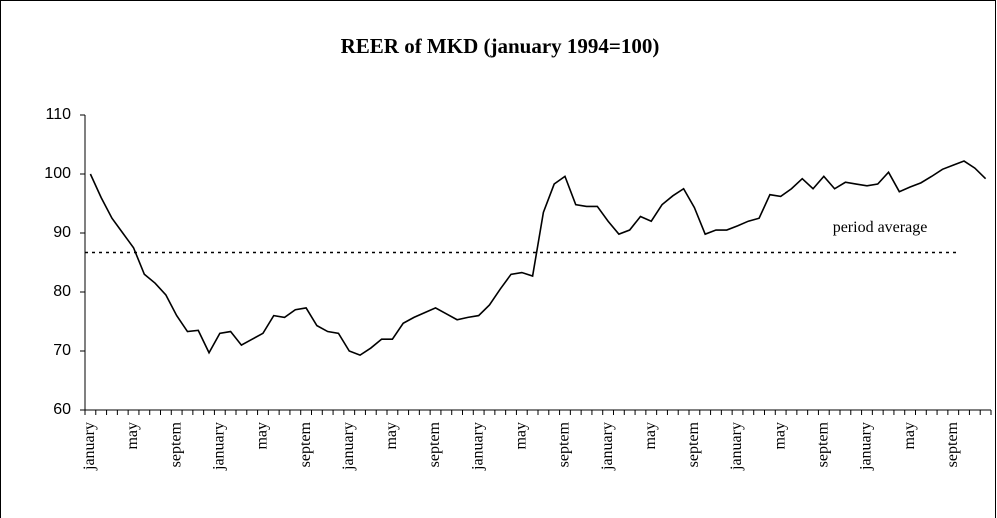  Describe the element at coordinates (880, 227) in the screenshot. I see `reference-label: period average` at that location.